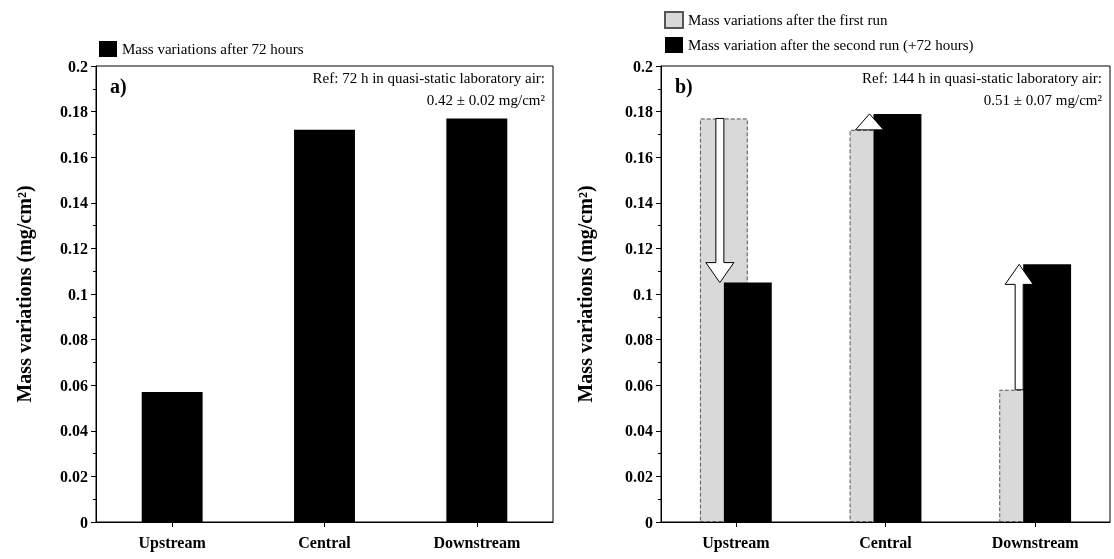 The image size is (1114, 559). I want to click on legend-label: Mass variations after 72 hours, so click(213, 49).